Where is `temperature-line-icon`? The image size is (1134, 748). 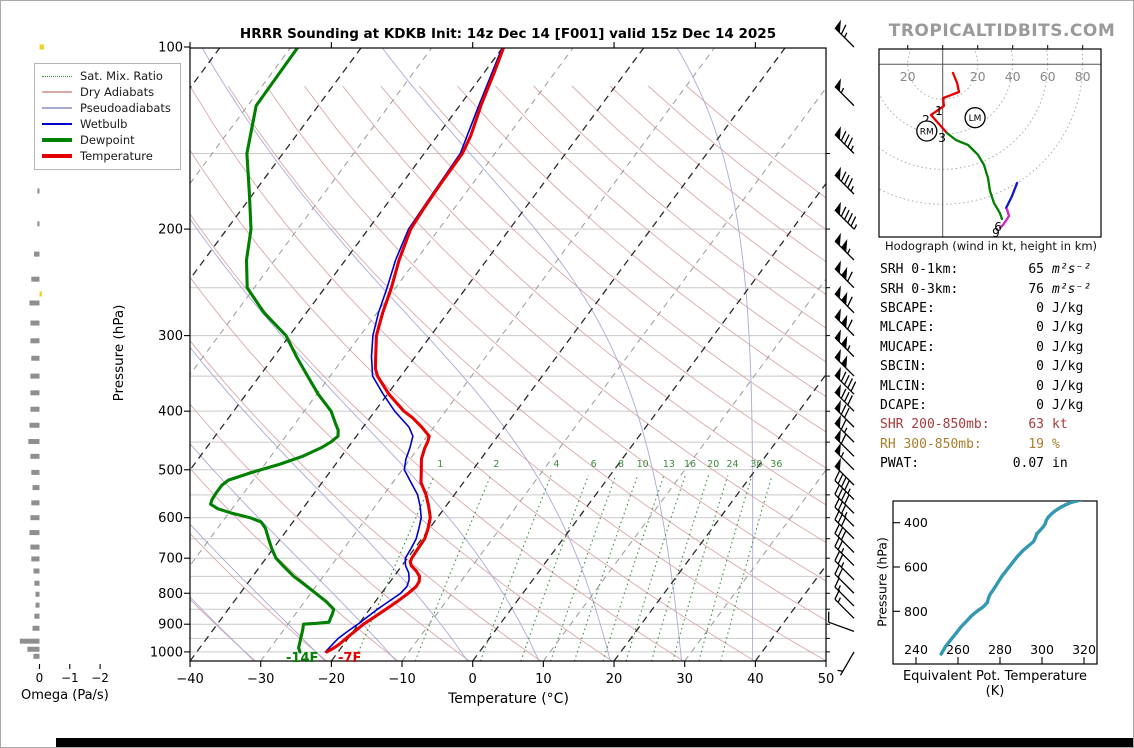 temperature-line-icon is located at coordinates (57, 156).